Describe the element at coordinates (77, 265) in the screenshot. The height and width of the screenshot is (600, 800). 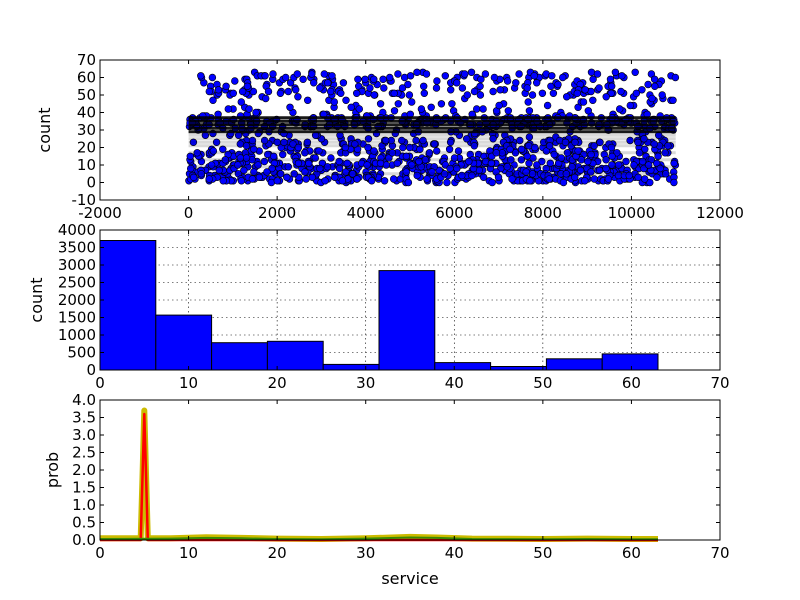
I see `histogram-ytick-label: 3000` at that location.